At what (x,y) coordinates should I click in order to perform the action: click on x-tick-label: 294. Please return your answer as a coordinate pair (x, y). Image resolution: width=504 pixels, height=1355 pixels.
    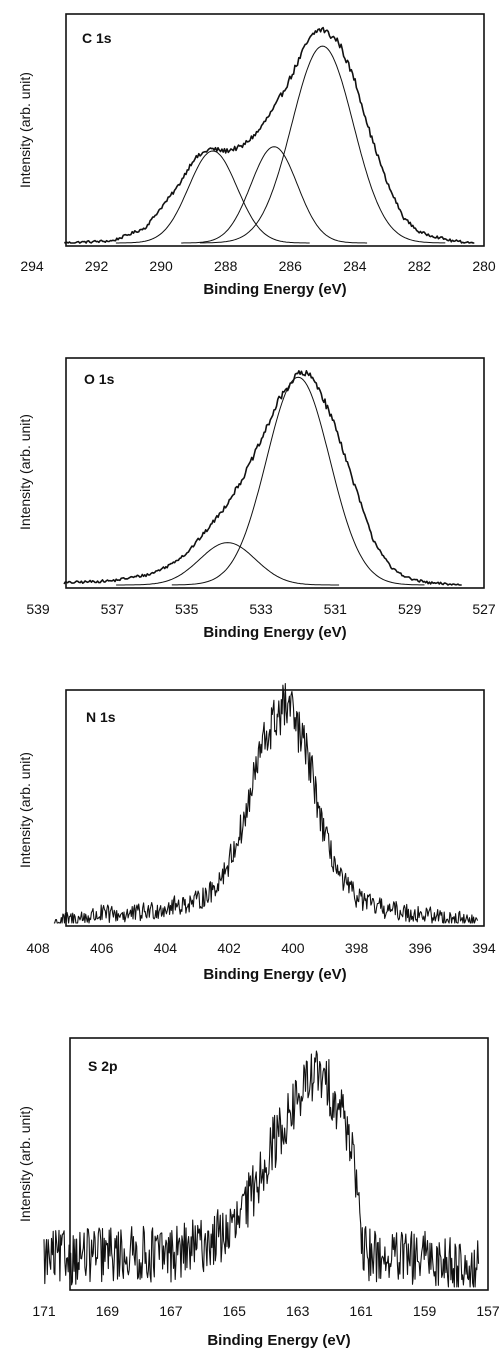
    Looking at the image, I should click on (32, 266).